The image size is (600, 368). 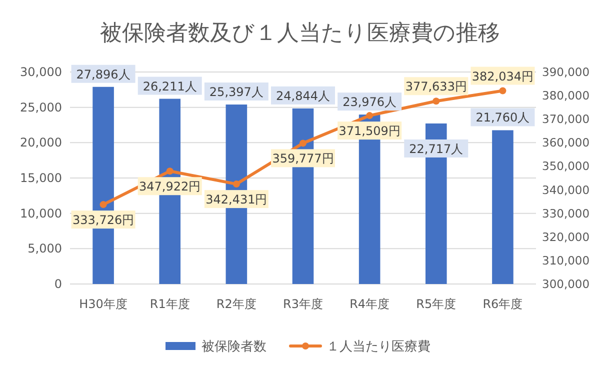 I want to click on data-label: 371,509円, so click(x=369, y=131).